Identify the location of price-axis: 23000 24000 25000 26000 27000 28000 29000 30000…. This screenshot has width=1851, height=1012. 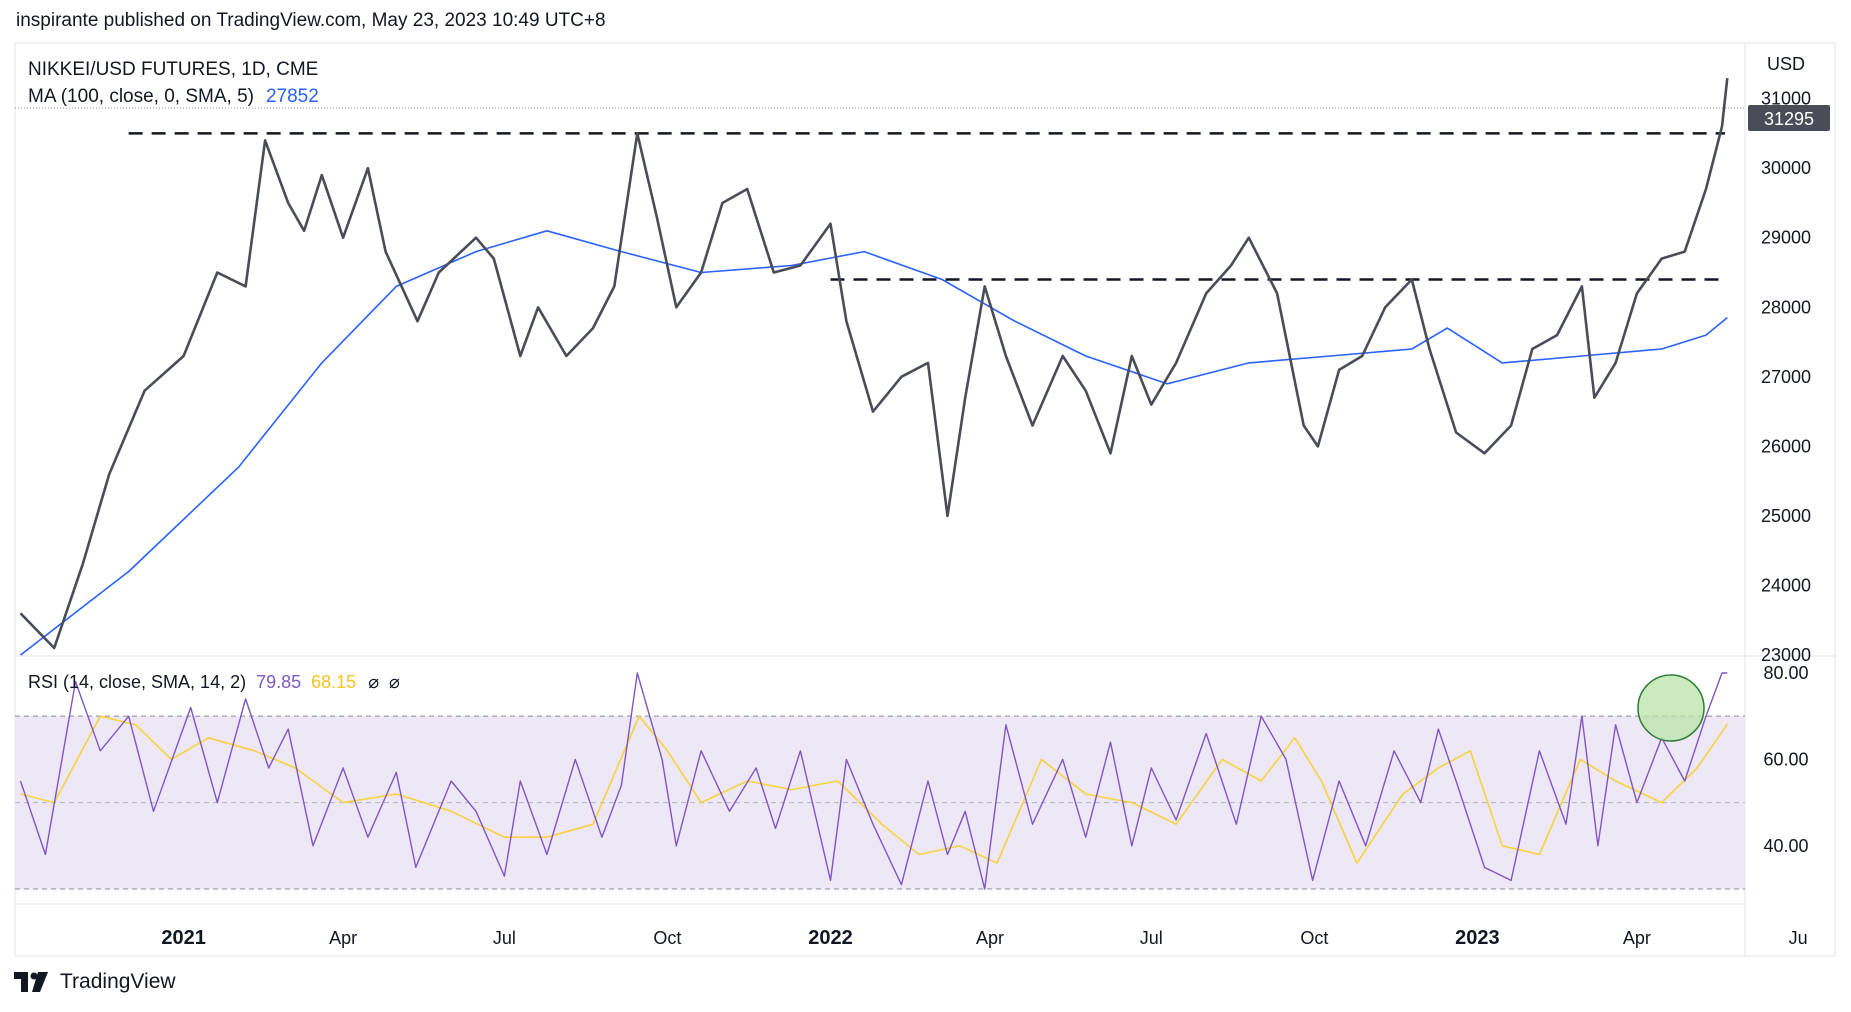
(1786, 377).